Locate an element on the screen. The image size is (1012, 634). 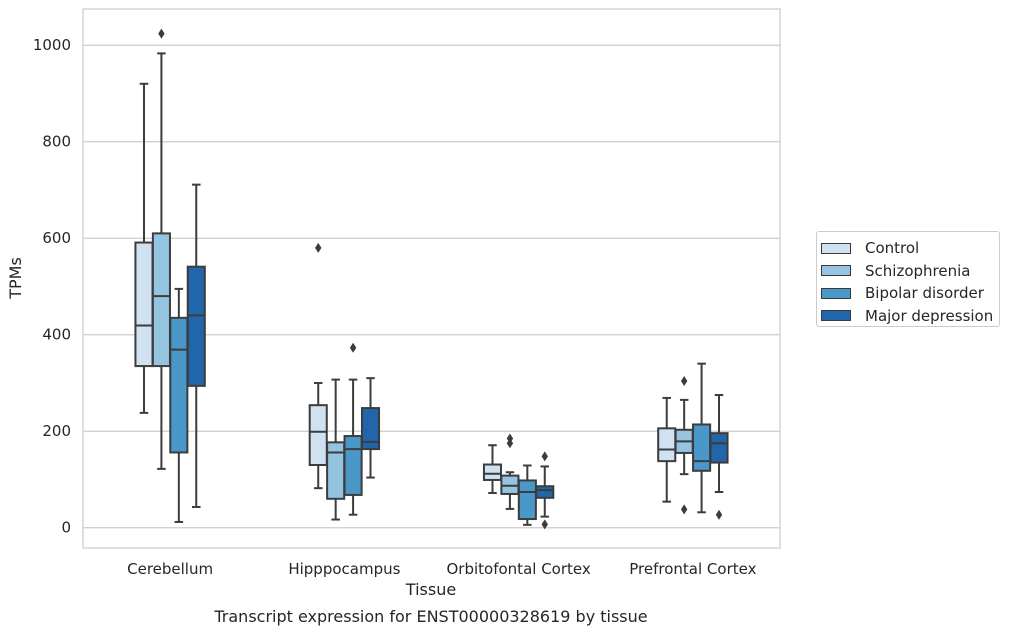
legend-swatch-control is located at coordinates (836, 248).